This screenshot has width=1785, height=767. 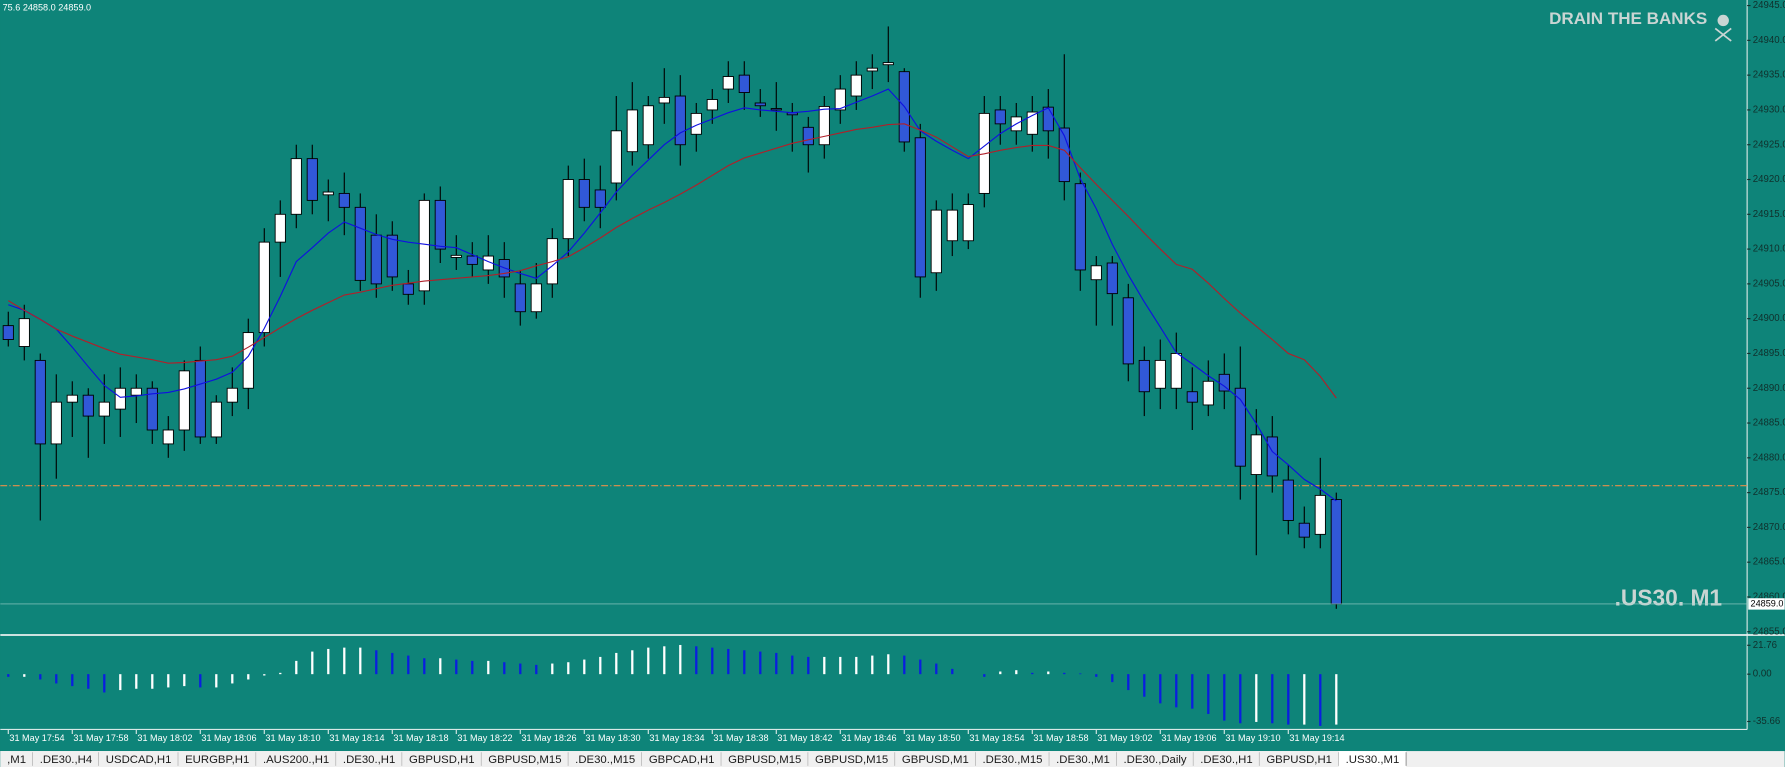 I want to click on tab-label: .AUS200.,H1, so click(x=296, y=760).